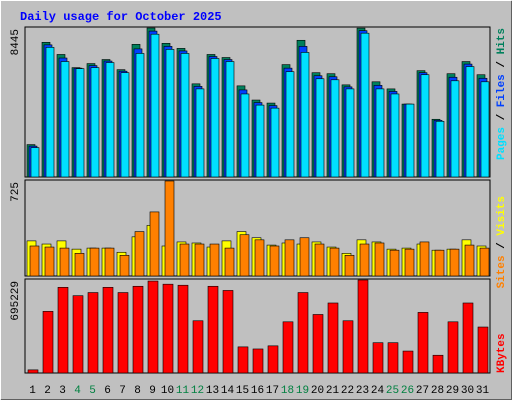 The image size is (512, 400). Describe the element at coordinates (287, 391) in the screenshot. I see `x-tick-label: 18` at that location.